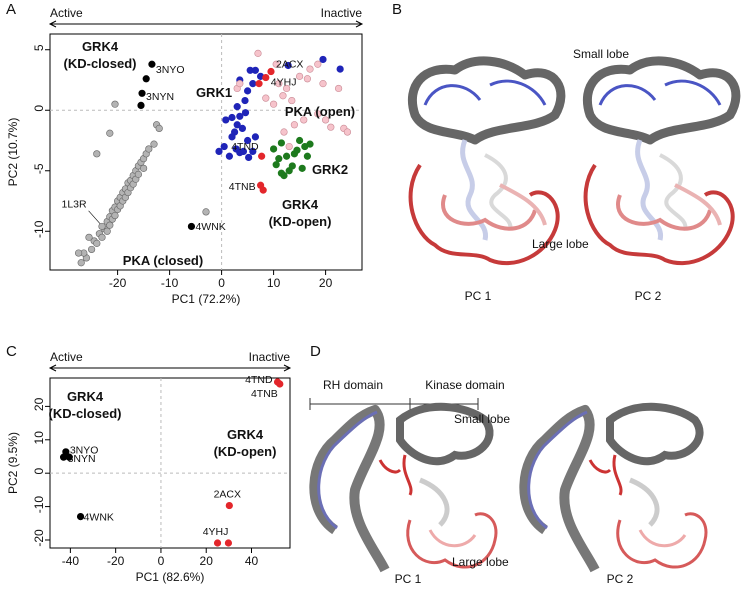  I want to click on series-name: PKA (open), so click(320, 111).